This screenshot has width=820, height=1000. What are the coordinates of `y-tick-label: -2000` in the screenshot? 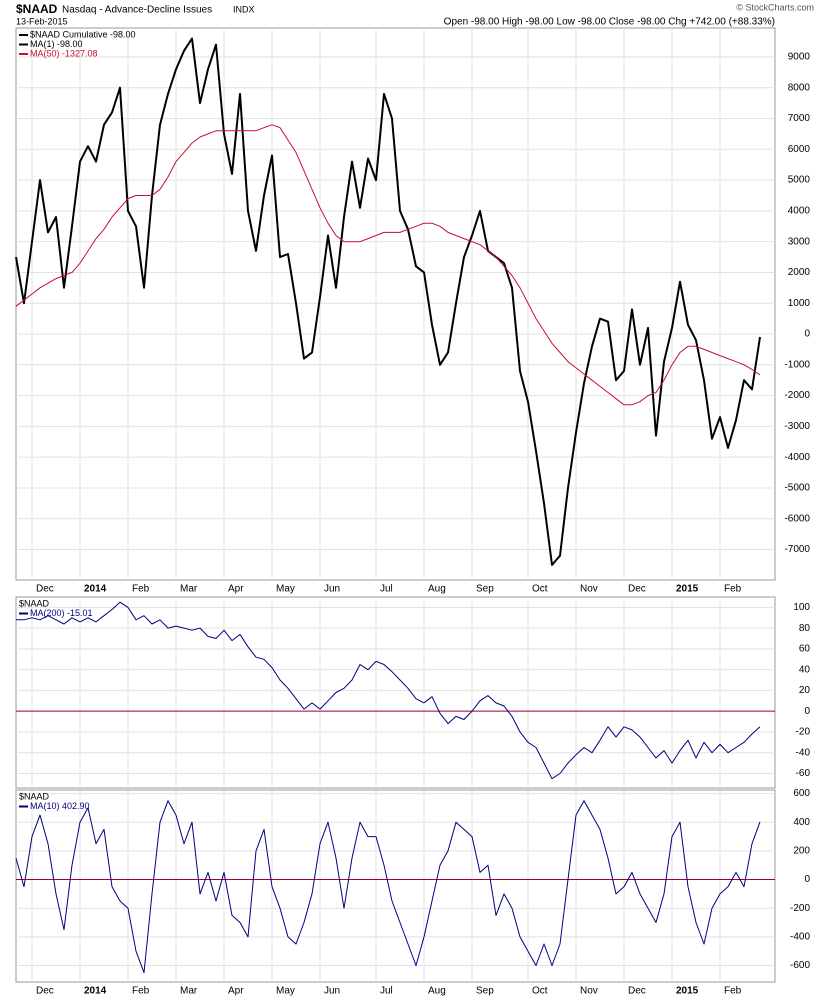 It's located at (797, 395).